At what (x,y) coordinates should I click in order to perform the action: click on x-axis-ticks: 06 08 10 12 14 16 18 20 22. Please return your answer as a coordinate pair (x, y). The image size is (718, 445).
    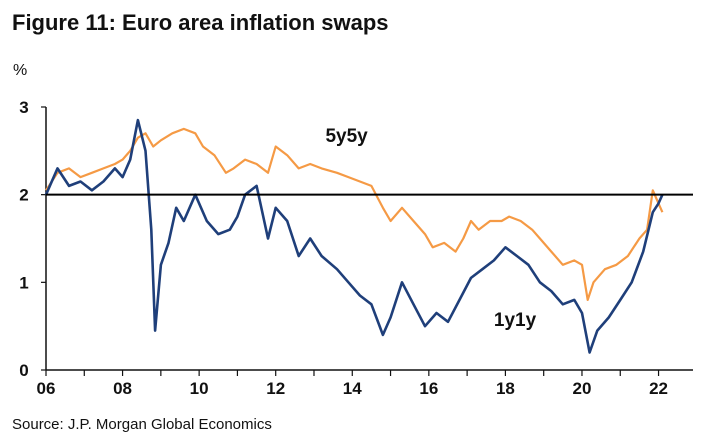
    Looking at the image, I should click on (352, 384).